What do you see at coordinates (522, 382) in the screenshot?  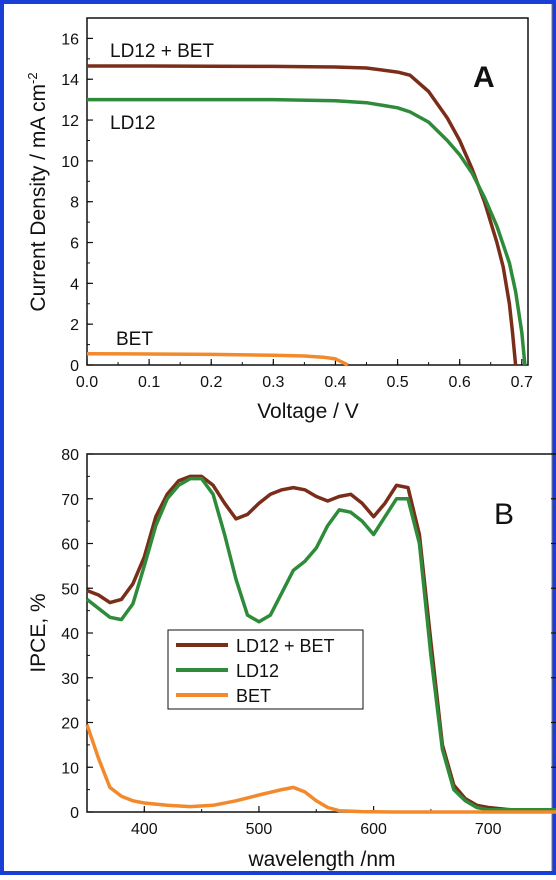 I see `x-tick-label: 0.7` at bounding box center [522, 382].